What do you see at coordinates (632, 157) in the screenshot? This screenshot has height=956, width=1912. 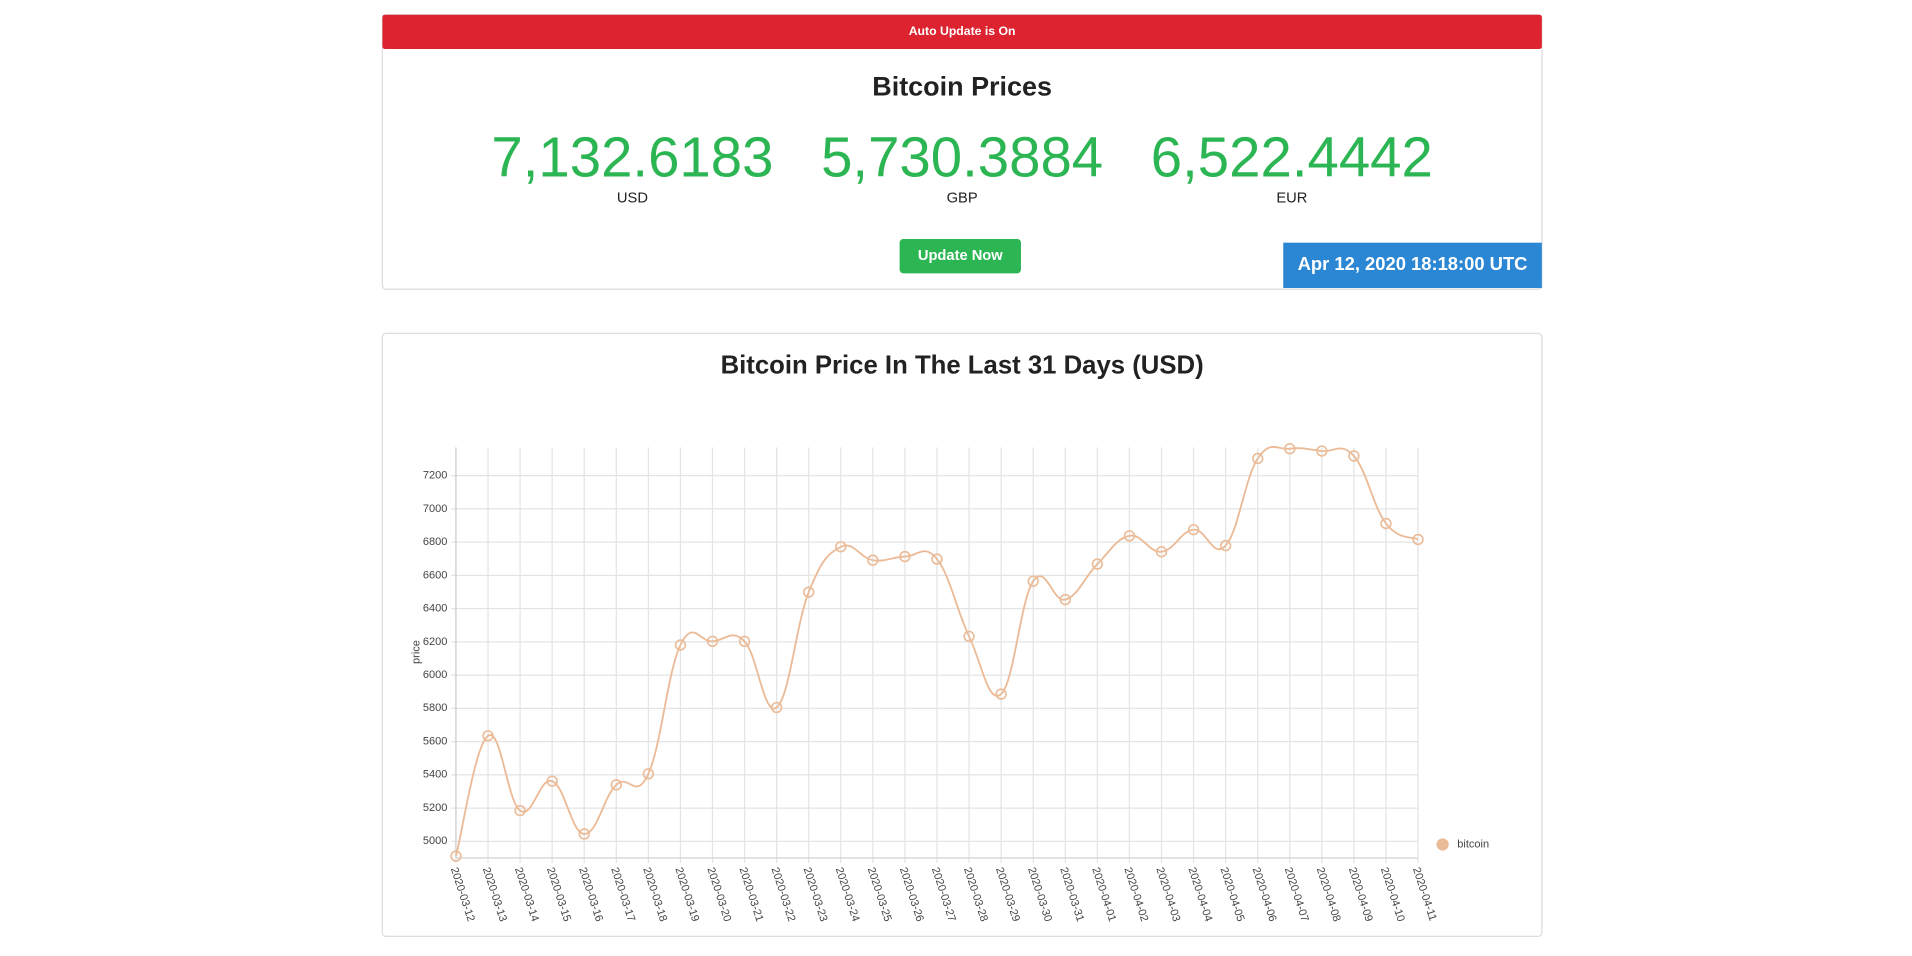 I see `price-value: 7,132.6183` at bounding box center [632, 157].